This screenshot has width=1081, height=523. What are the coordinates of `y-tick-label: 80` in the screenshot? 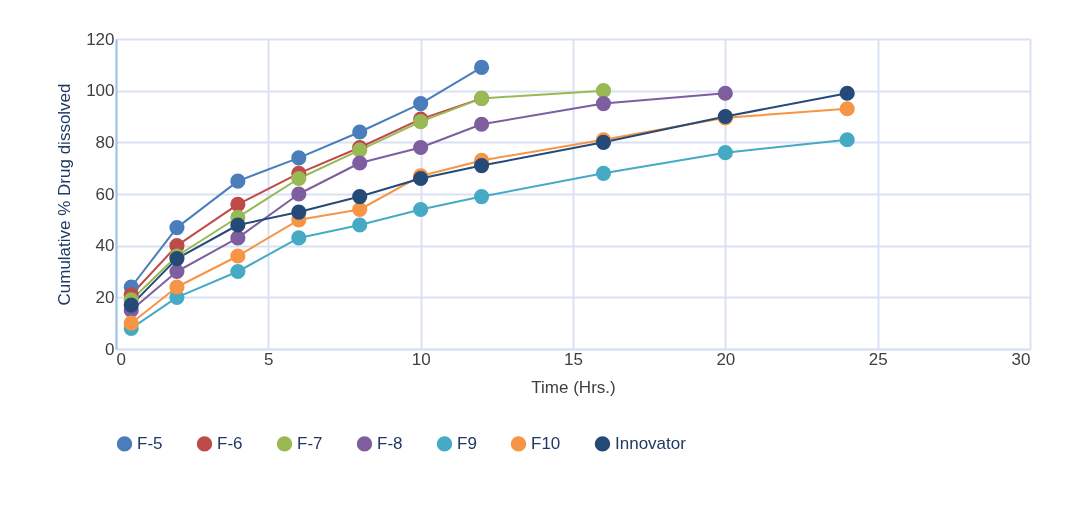 It's located at (105, 142).